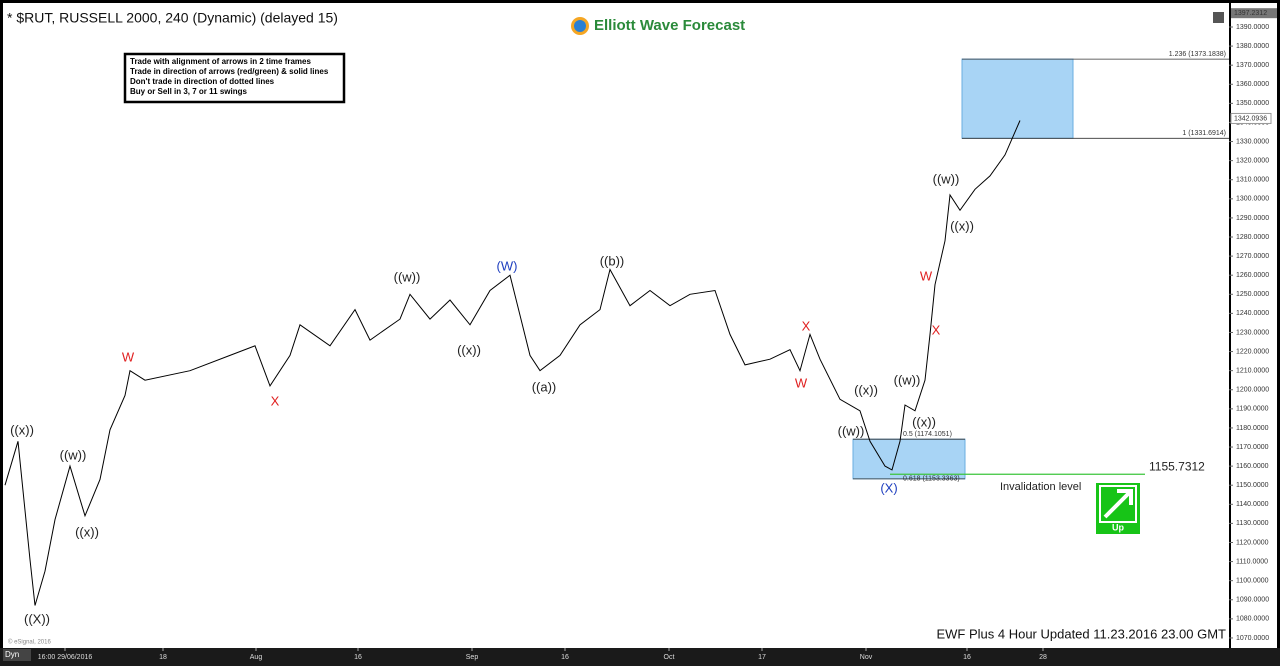  Describe the element at coordinates (1040, 487) in the screenshot. I see `invalidation-label: Invalidation level` at that location.